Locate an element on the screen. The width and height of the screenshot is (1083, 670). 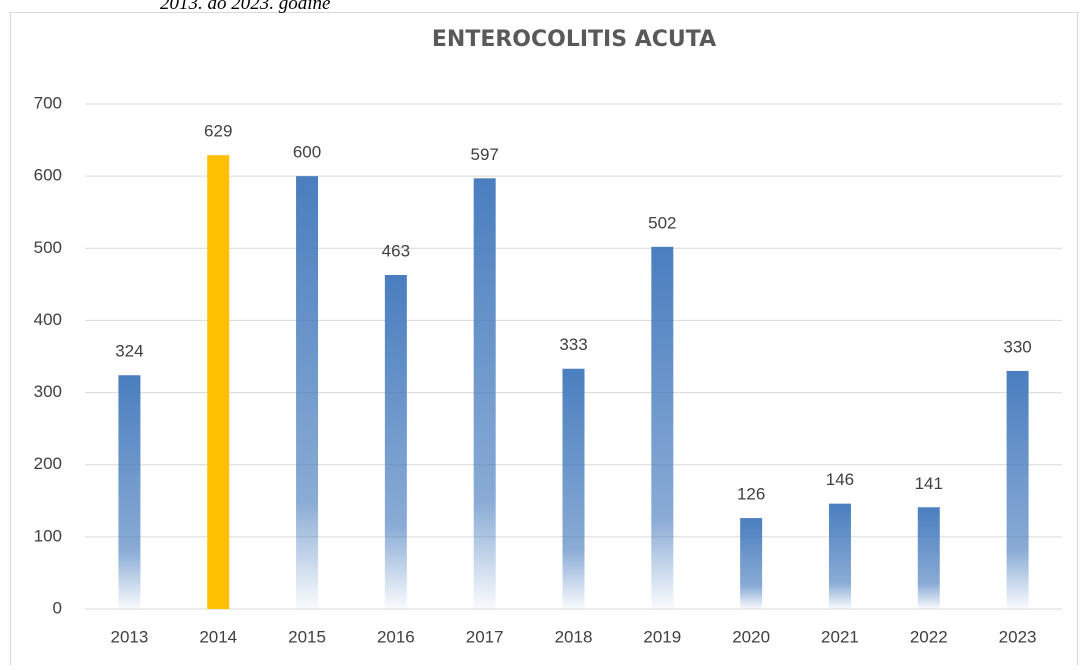
y-tick-label: 700 is located at coordinates (48, 102).